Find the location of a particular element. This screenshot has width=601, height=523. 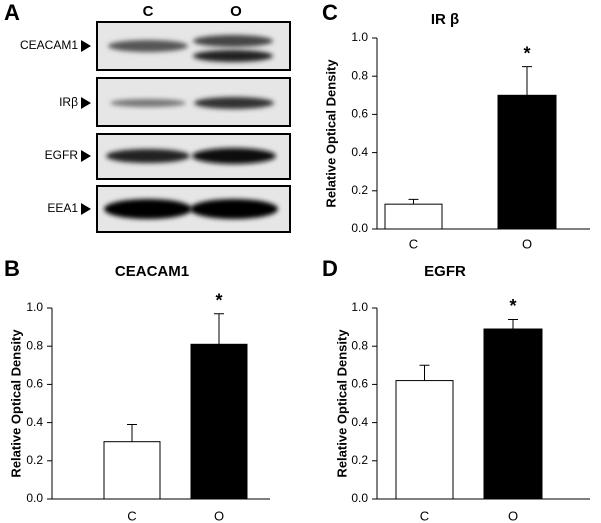

lane-label: O is located at coordinates (236, 11).